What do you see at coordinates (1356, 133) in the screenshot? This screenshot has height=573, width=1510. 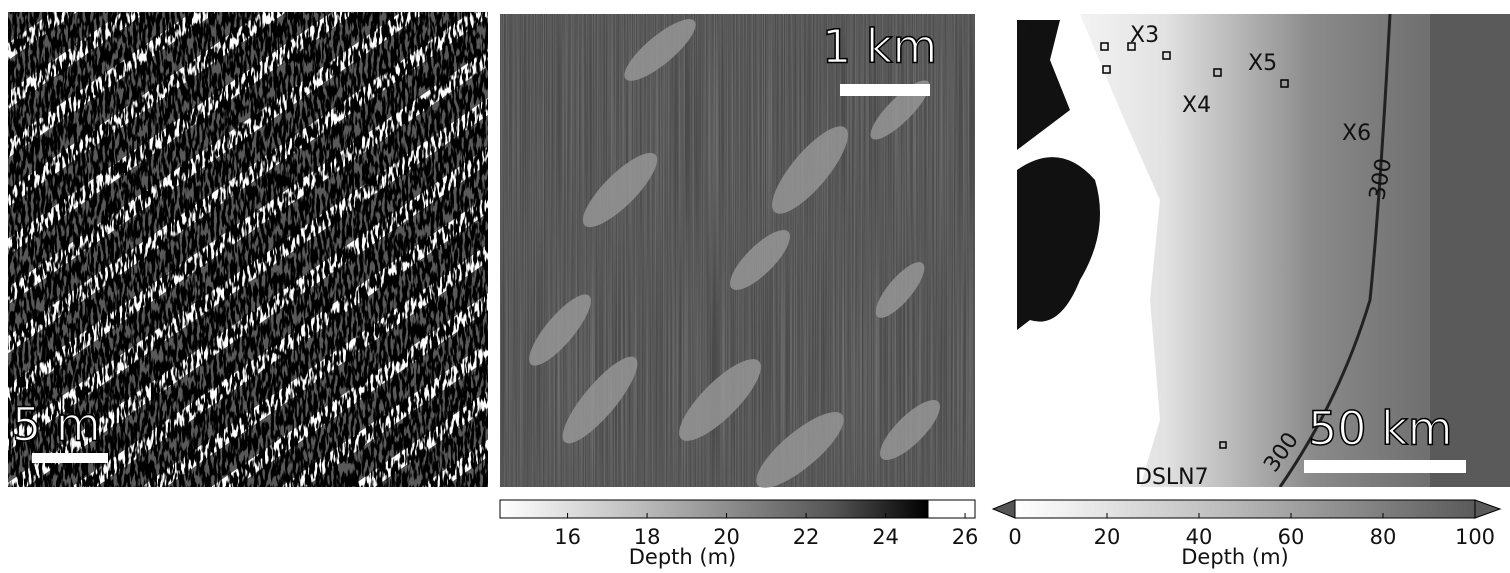 I see `map-label: X6` at bounding box center [1356, 133].